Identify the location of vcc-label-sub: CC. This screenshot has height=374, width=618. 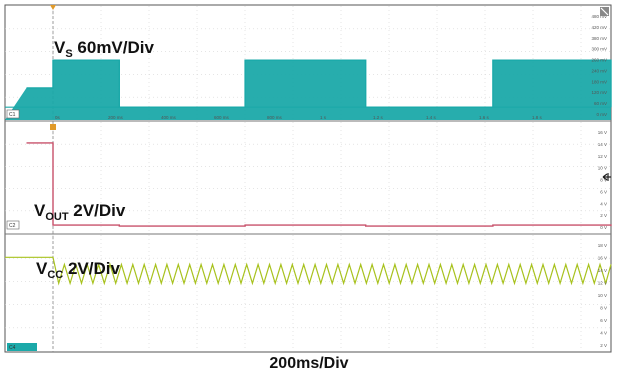
(55, 275).